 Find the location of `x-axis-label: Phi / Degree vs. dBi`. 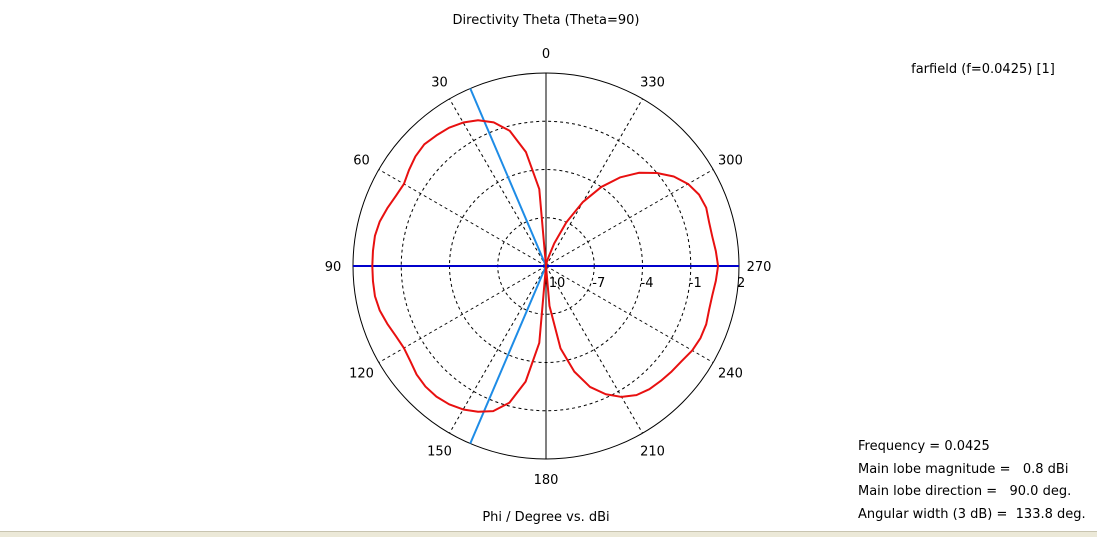

x-axis-label: Phi / Degree vs. dBi is located at coordinates (545, 517).